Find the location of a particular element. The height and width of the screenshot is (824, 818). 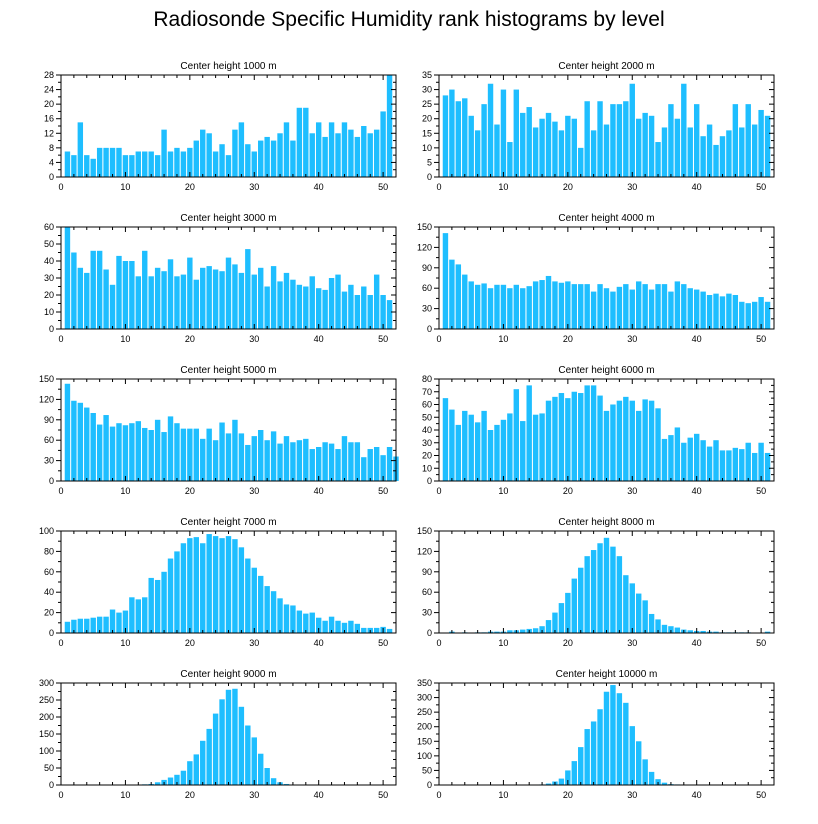

y-tick-label: 8 is located at coordinates (51, 148).